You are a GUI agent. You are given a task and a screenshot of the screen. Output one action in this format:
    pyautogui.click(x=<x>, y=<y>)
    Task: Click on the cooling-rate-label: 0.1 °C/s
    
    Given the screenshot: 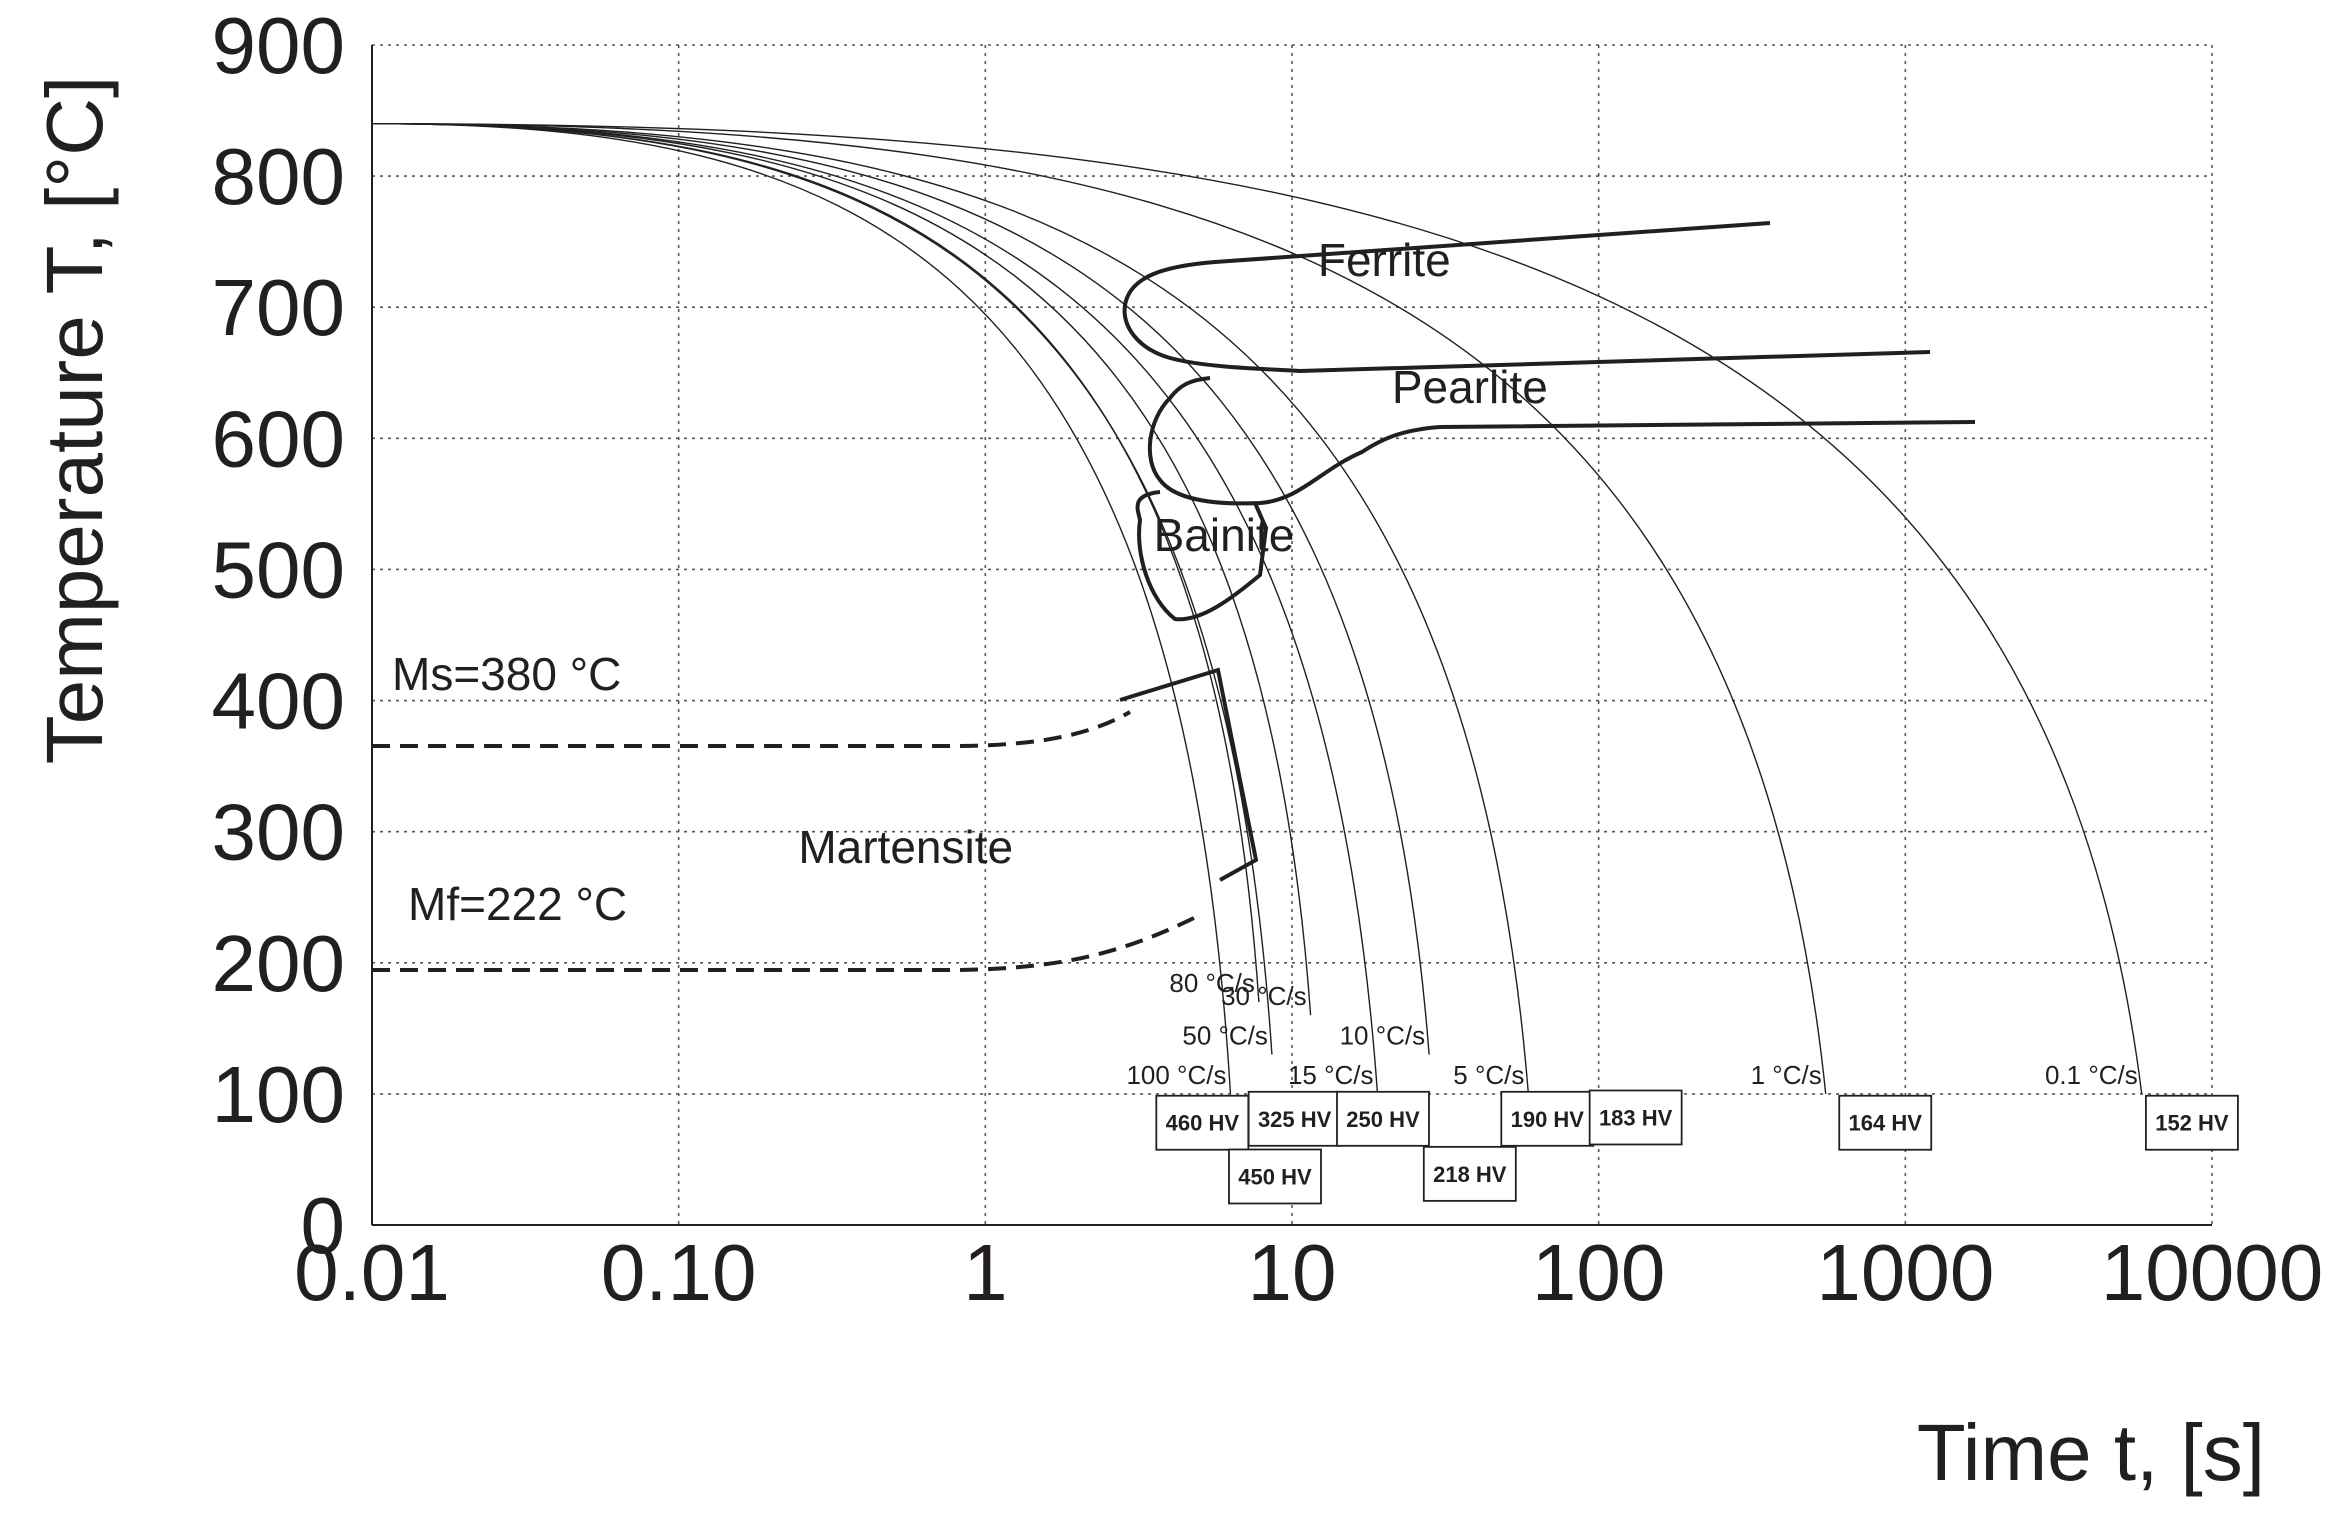 What is the action you would take?
    pyautogui.click(x=2091, y=1075)
    